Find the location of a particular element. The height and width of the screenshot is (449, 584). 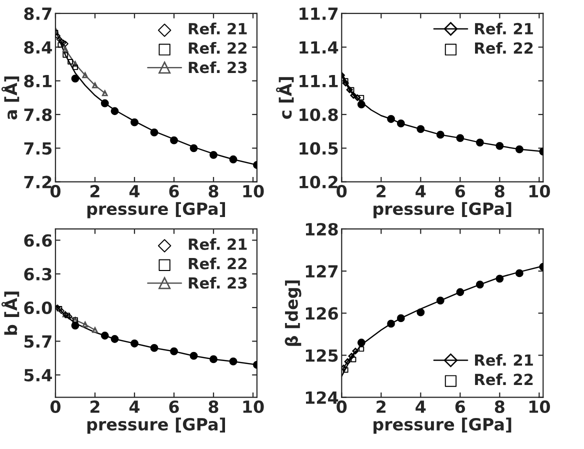

y-axis-title: b [Å] is located at coordinates (10, 313).